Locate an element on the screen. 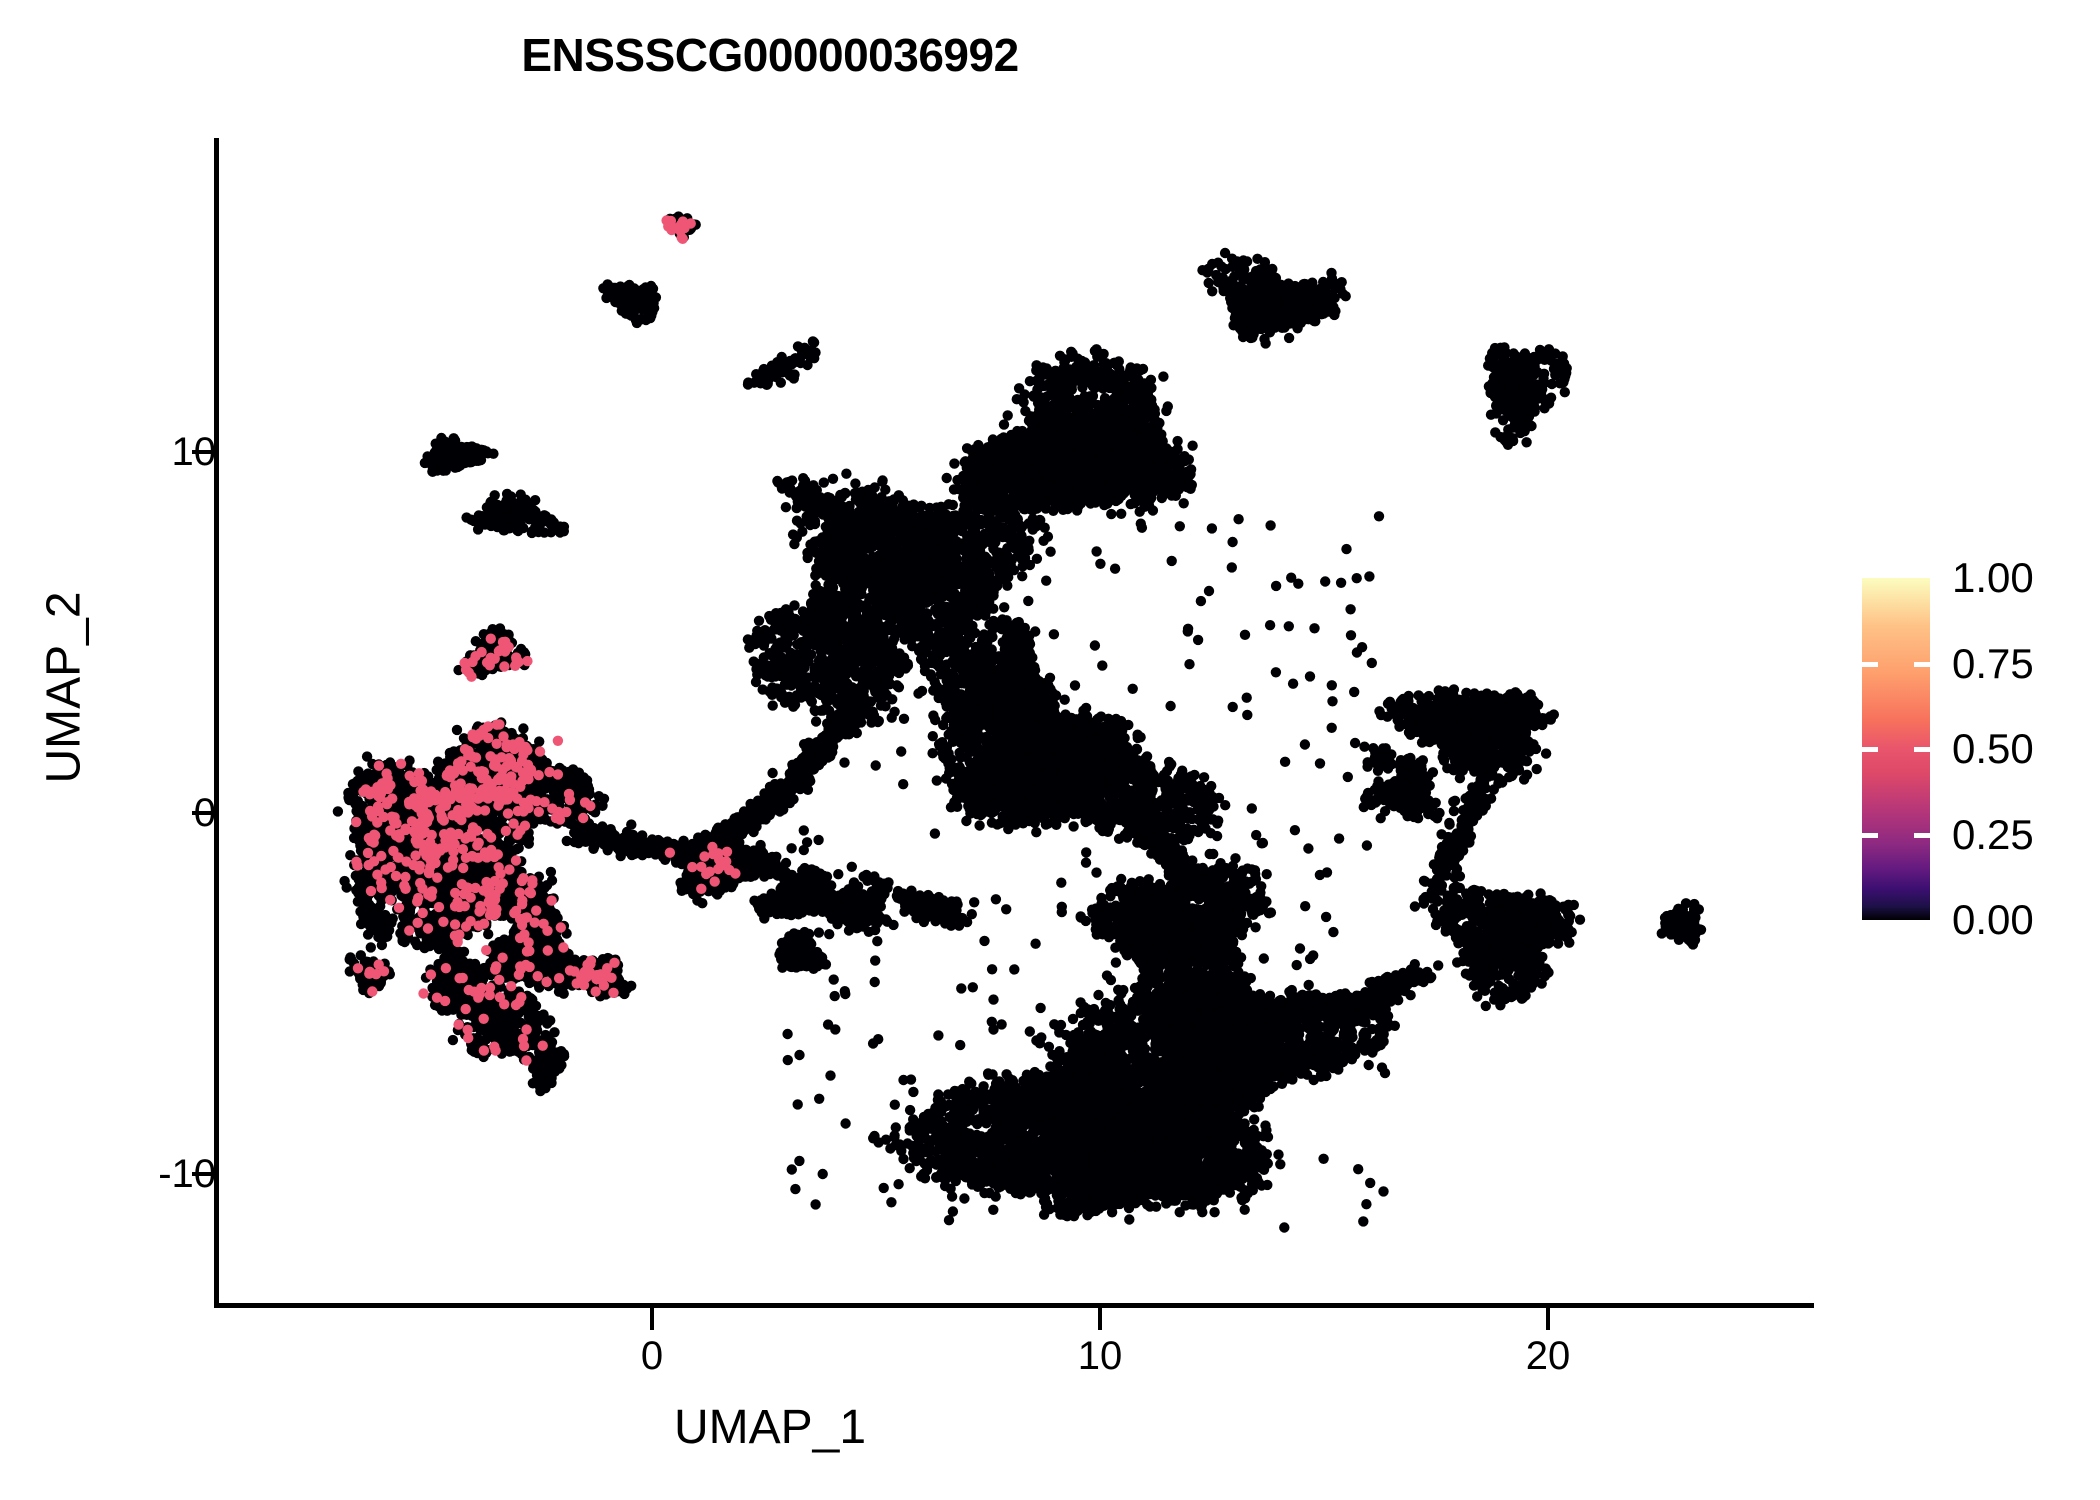 The image size is (2100, 1500). x-tick-label: 20 is located at coordinates (1548, 1356).